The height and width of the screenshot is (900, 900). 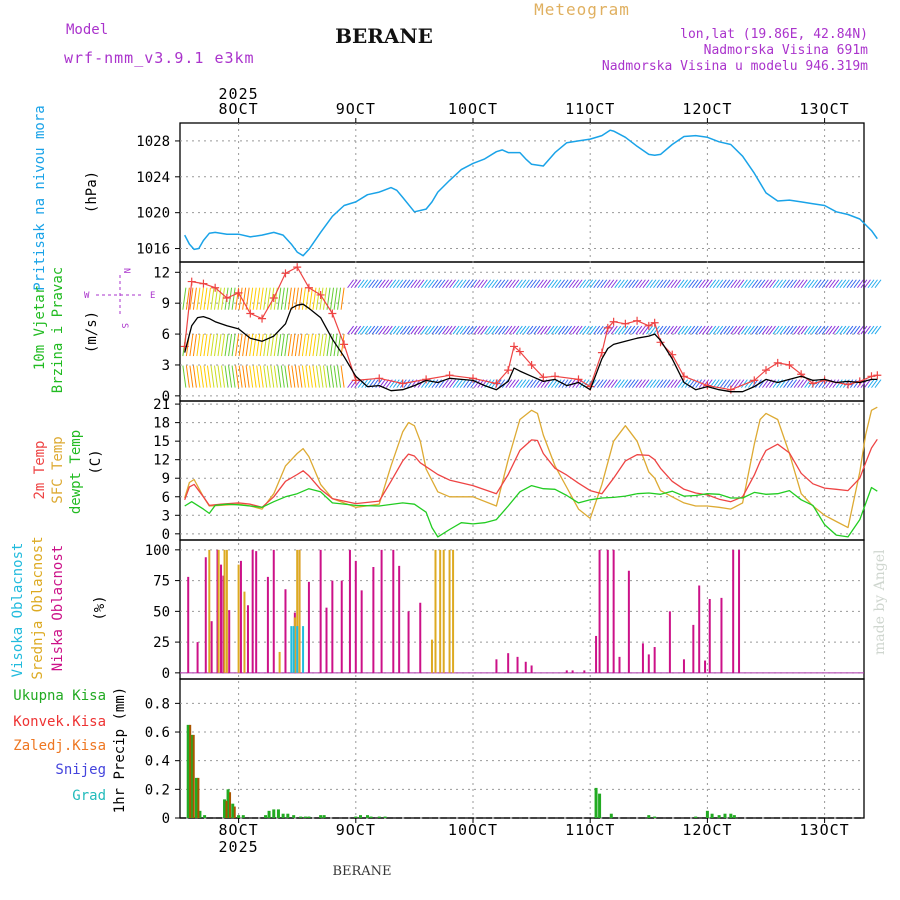 I want to click on low-cloud-label: Niska Oblacnost, so click(x=58, y=608).